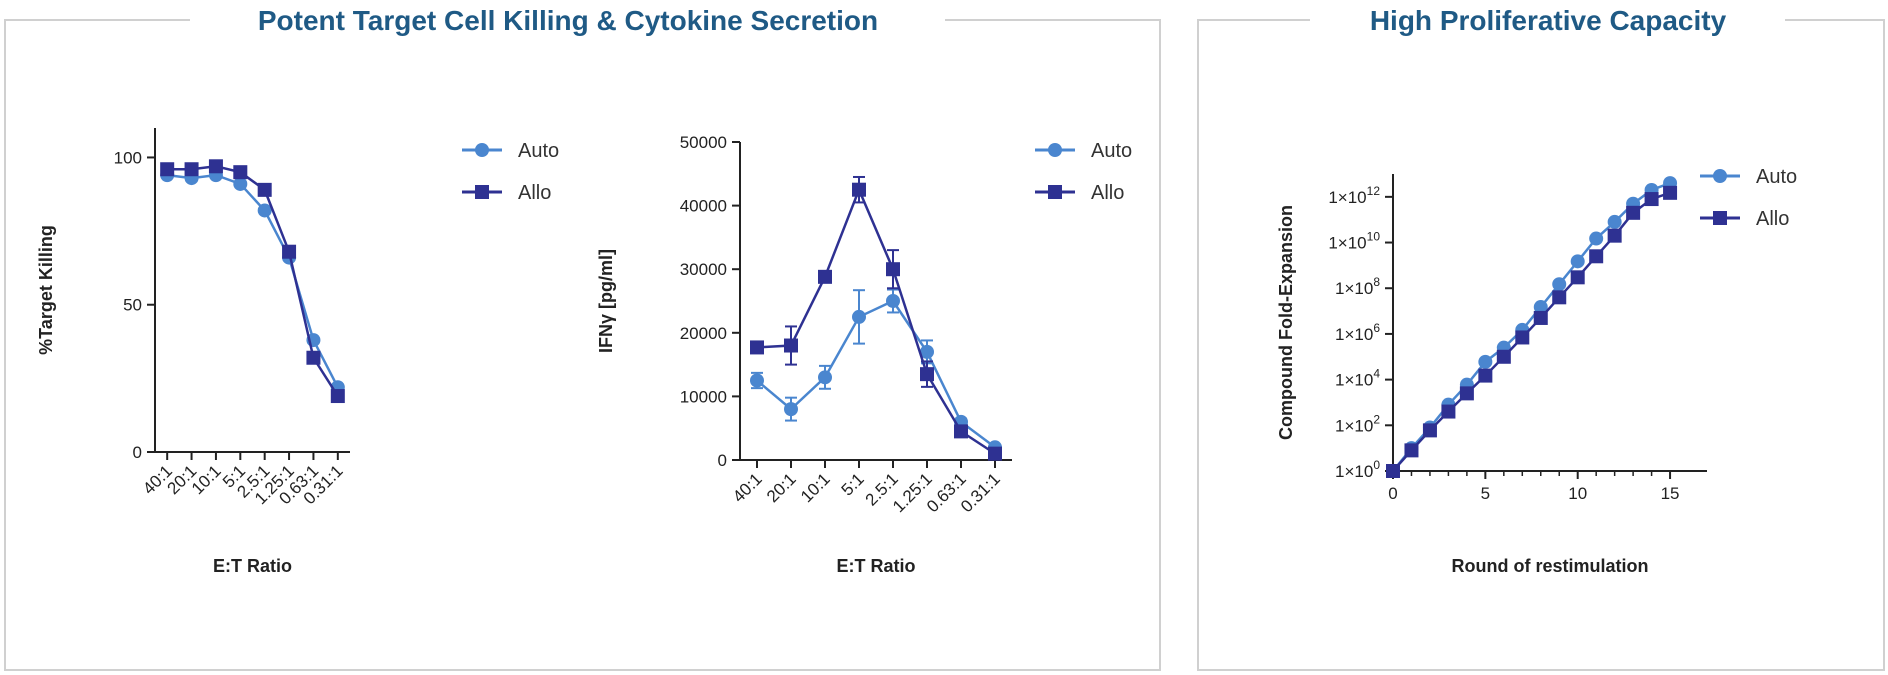  I want to click on ifng-x-tick-label: 0.31:1, so click(980, 492).